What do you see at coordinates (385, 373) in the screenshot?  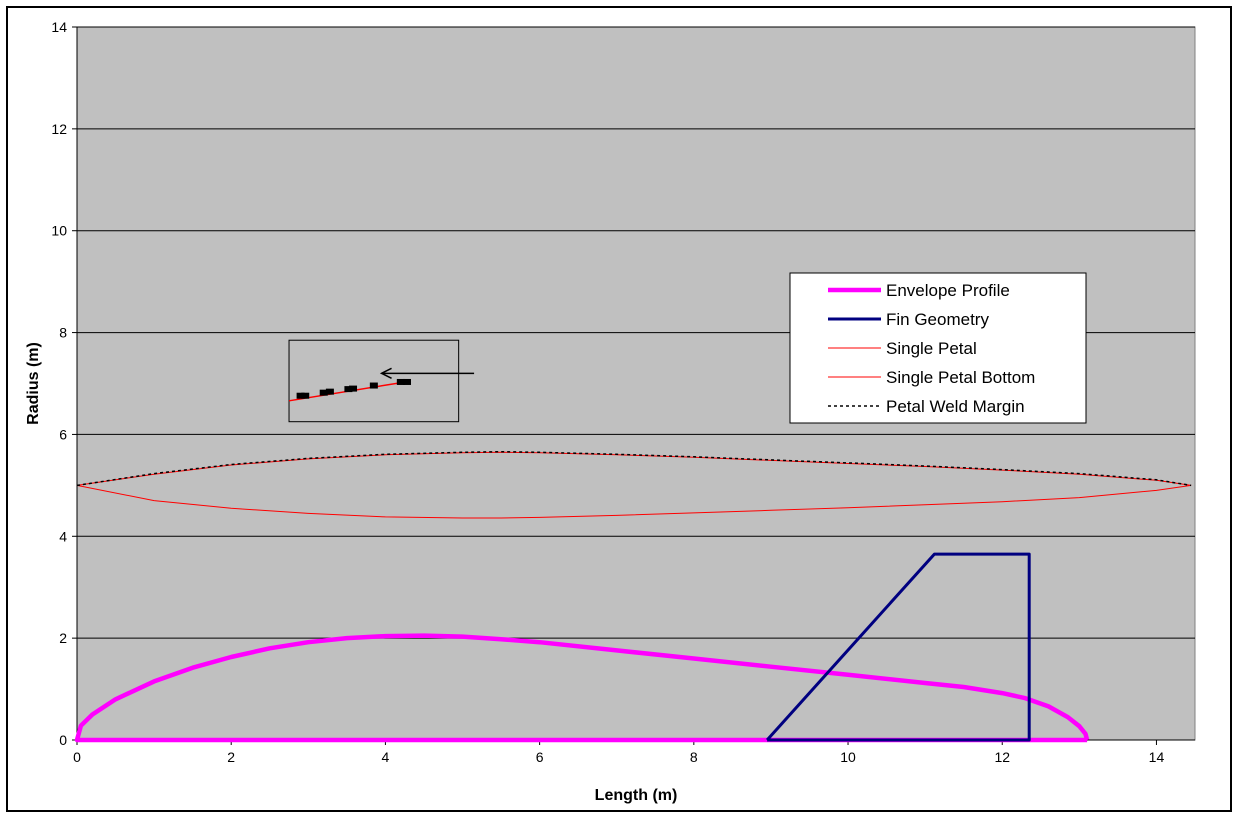 I see `inset-arrow-head` at bounding box center [385, 373].